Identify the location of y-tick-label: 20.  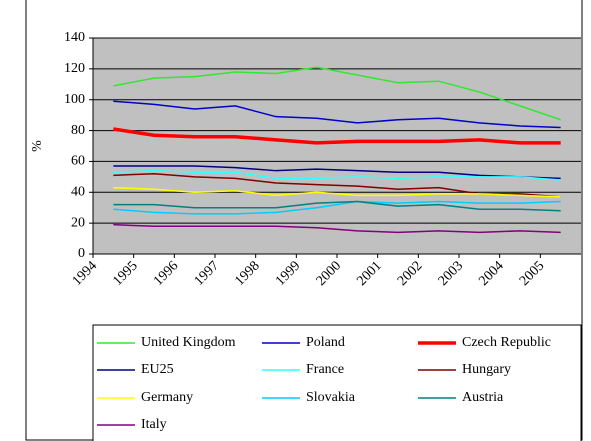
(78, 222).